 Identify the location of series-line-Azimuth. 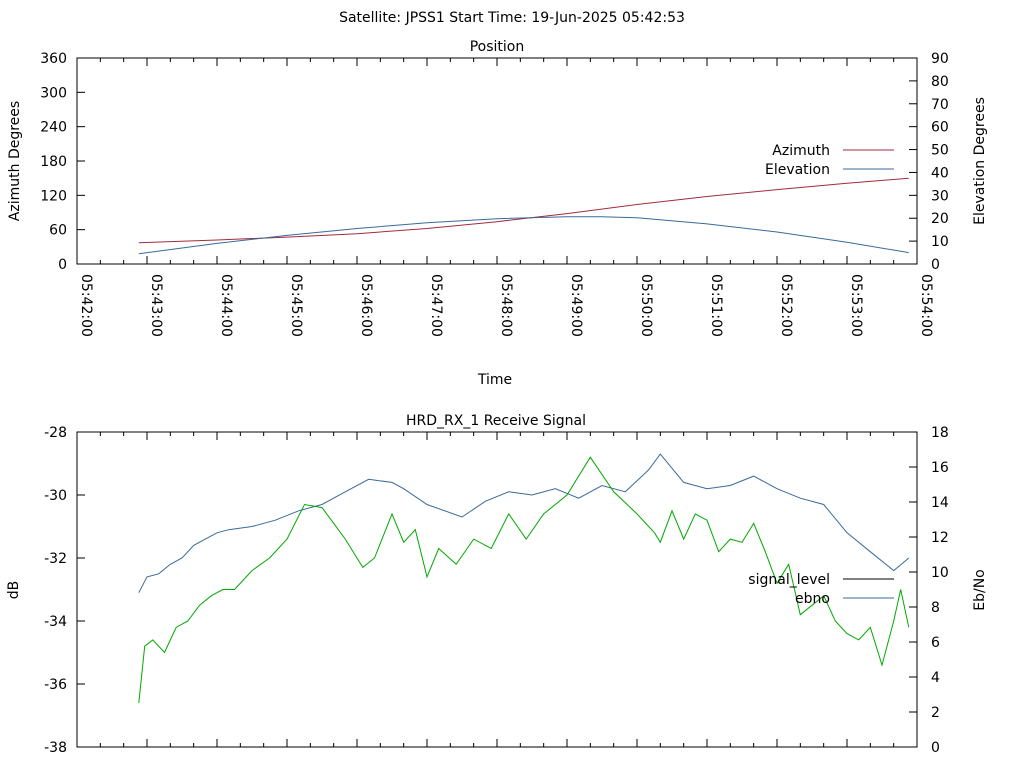
(523, 210).